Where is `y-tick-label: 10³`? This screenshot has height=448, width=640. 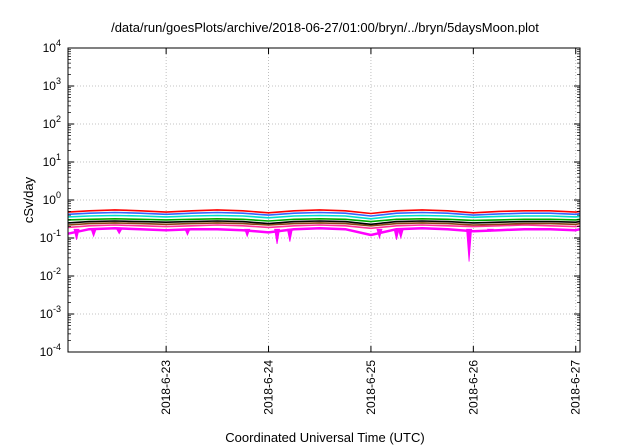 y-tick-label: 10³ is located at coordinates (52, 84).